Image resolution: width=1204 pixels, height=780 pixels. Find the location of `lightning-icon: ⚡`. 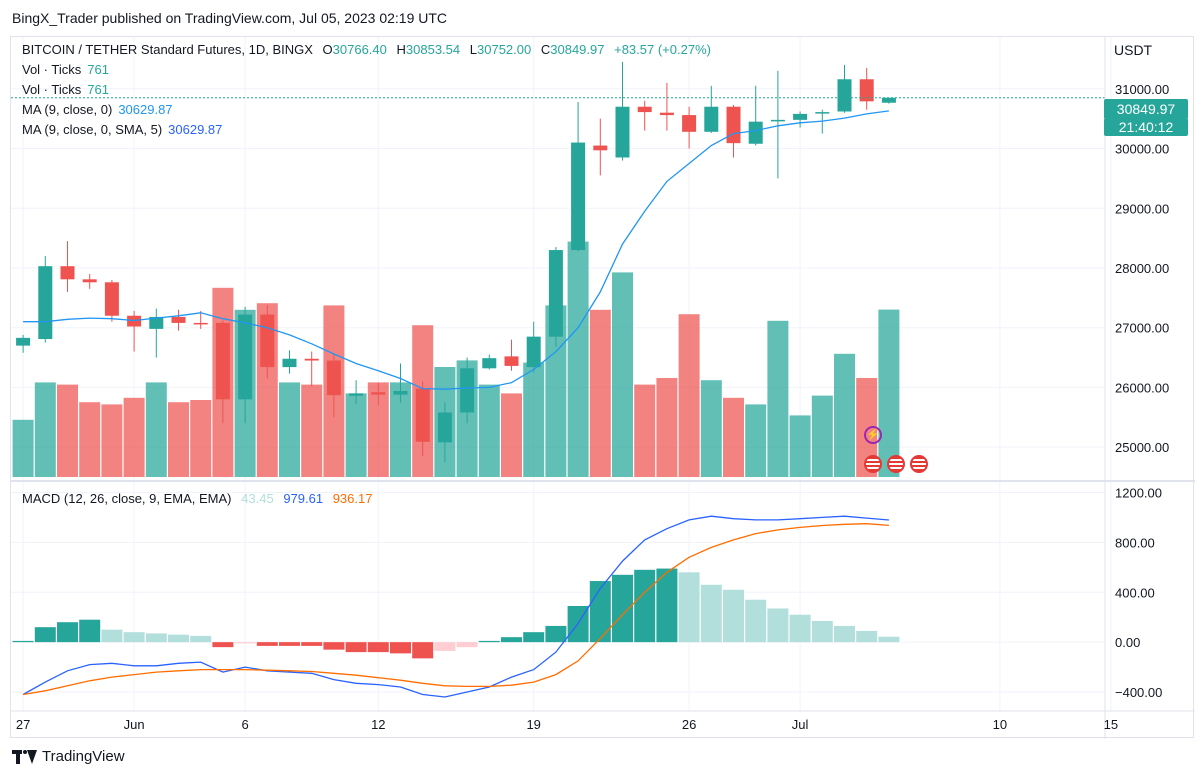

lightning-icon: ⚡ is located at coordinates (873, 435).